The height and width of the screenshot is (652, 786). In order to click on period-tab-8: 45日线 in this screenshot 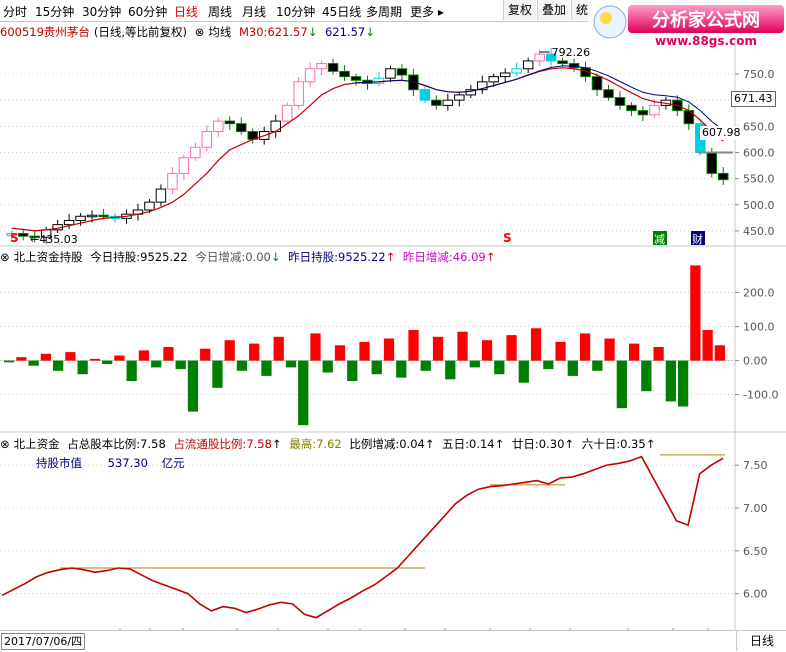, I will do `click(342, 12)`.